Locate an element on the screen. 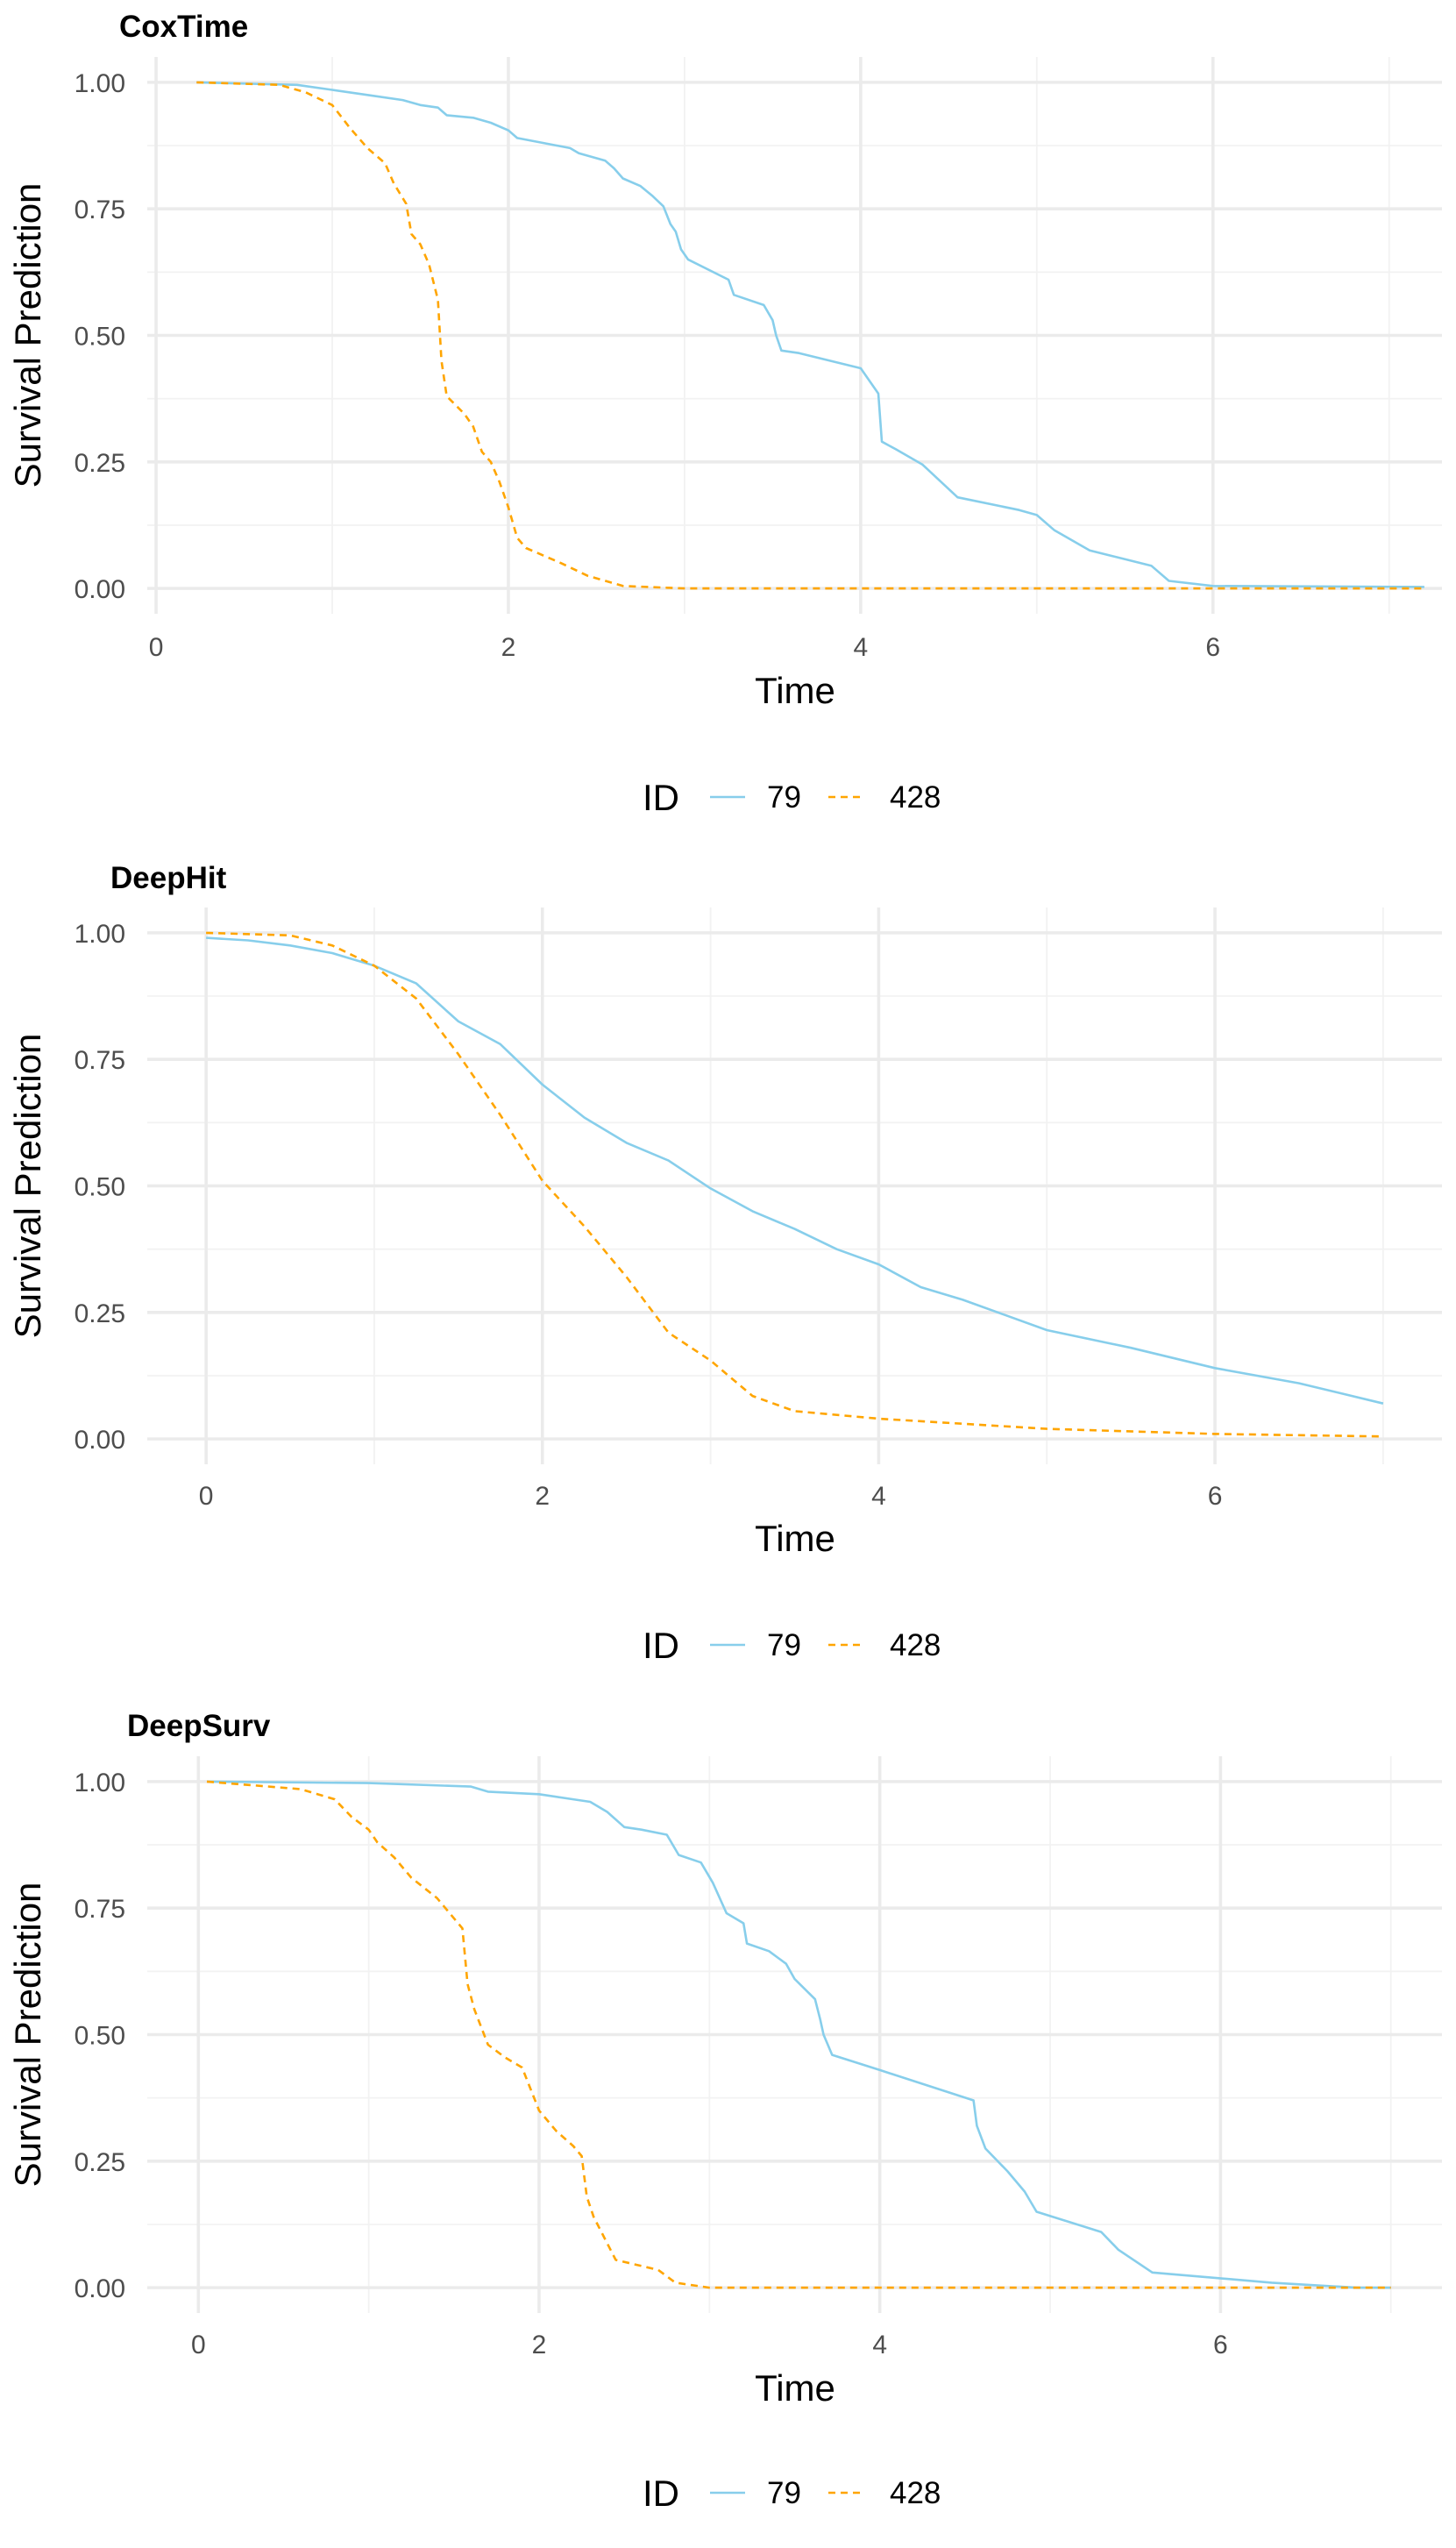  panel-title: CoxTime is located at coordinates (183, 27).